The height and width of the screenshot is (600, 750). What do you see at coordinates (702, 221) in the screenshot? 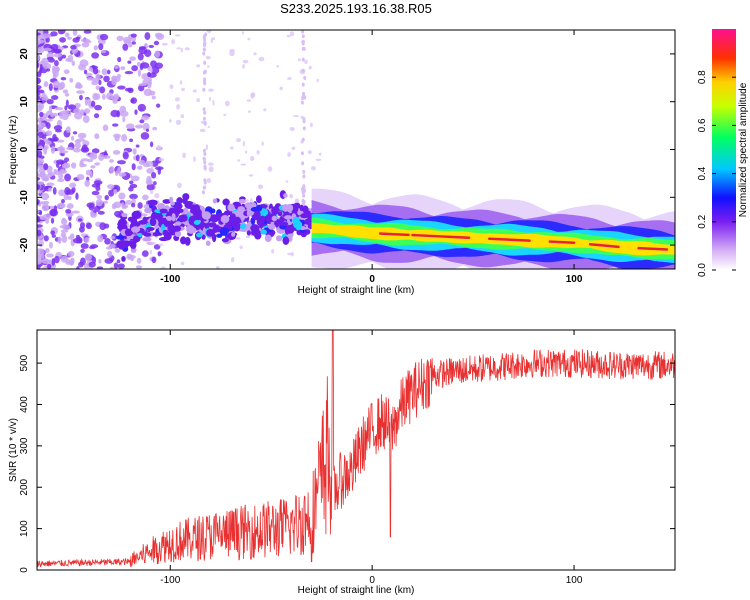
I see `colorbar-tick-label: 0.2` at bounding box center [702, 221].